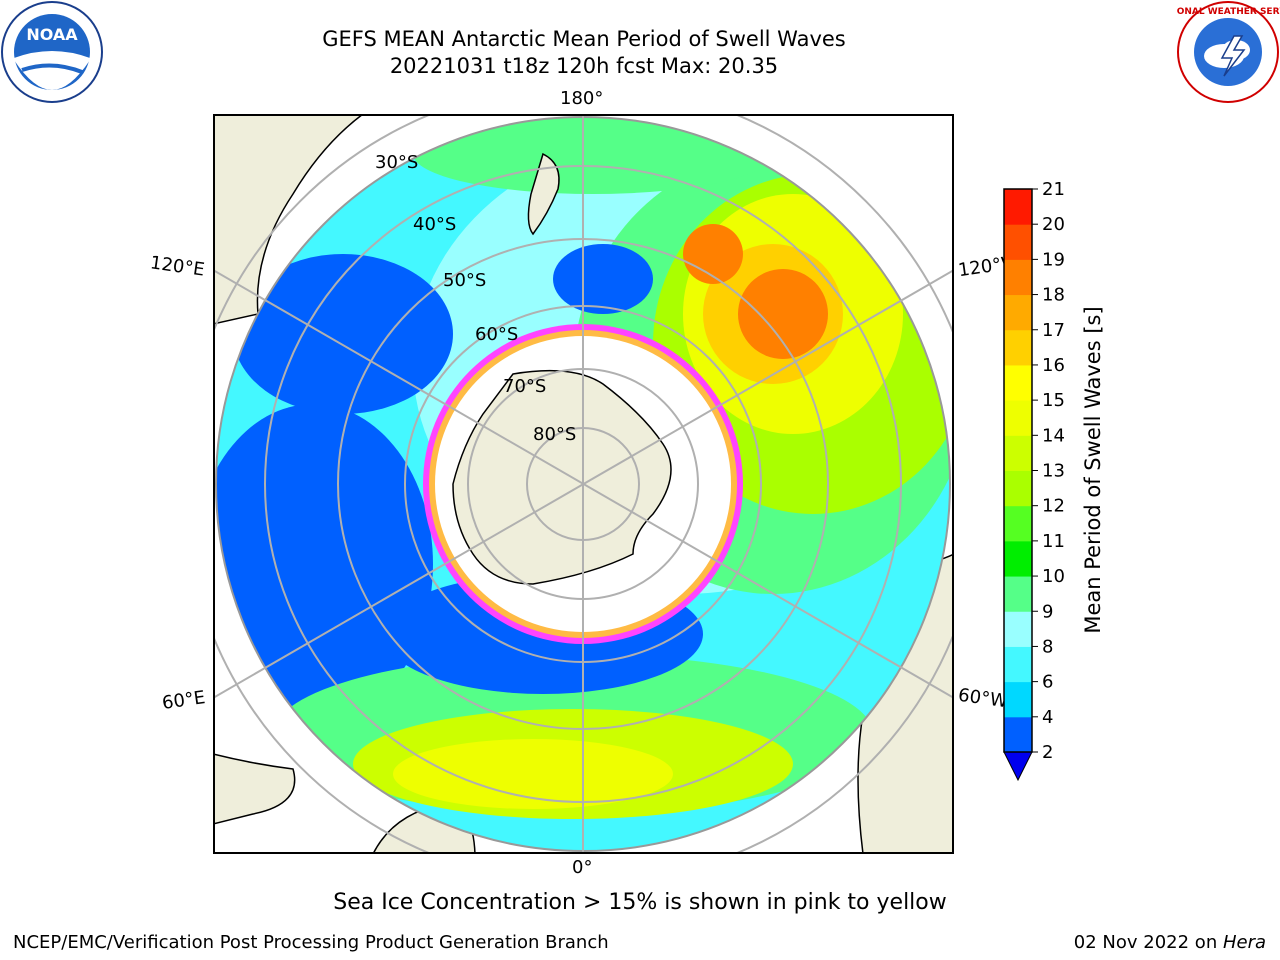  I want to click on colorbar-tick-label: 4, so click(1047, 717).